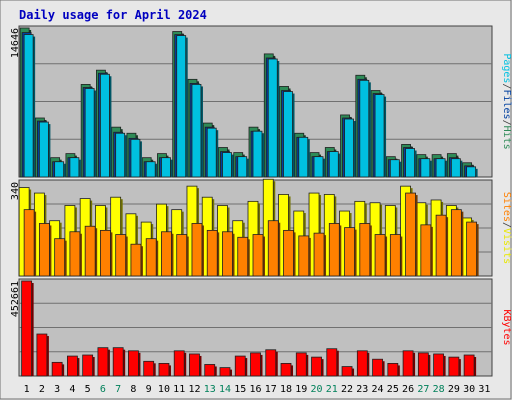  Describe the element at coordinates (133, 389) in the screenshot. I see `x-tick-label-8: 8` at that location.